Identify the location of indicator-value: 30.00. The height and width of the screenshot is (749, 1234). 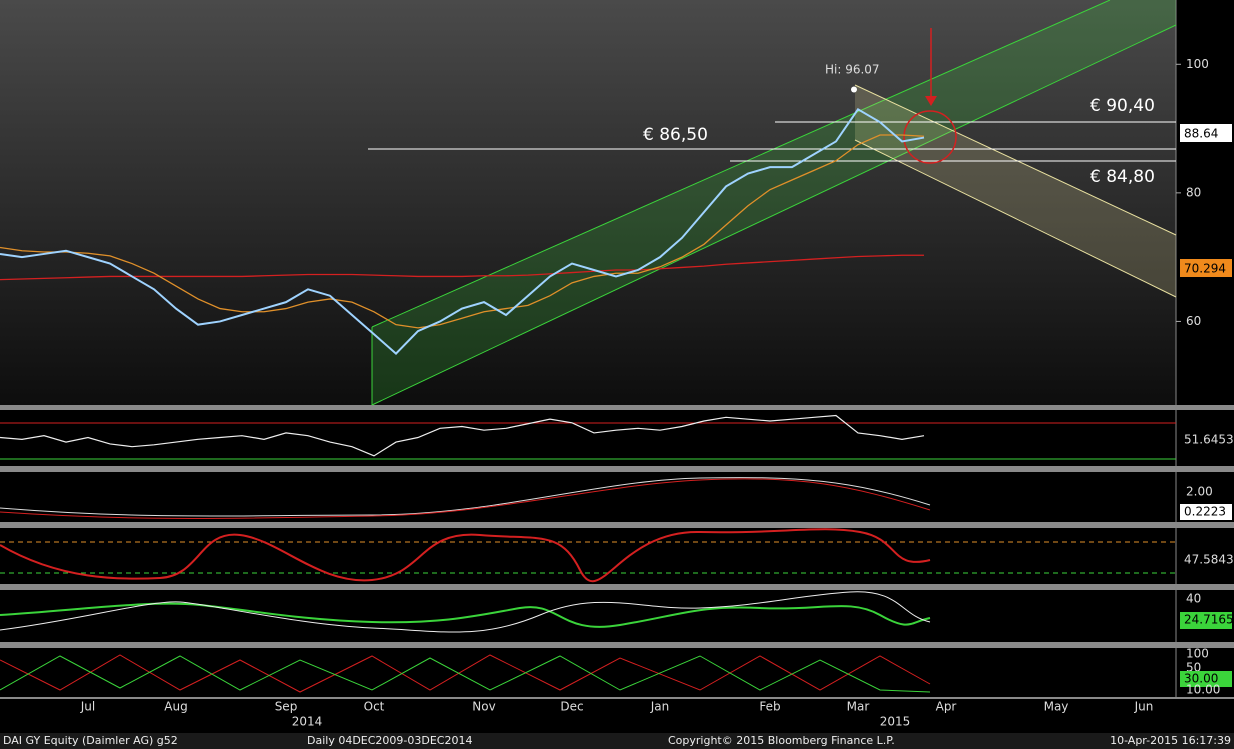
(1201, 679).